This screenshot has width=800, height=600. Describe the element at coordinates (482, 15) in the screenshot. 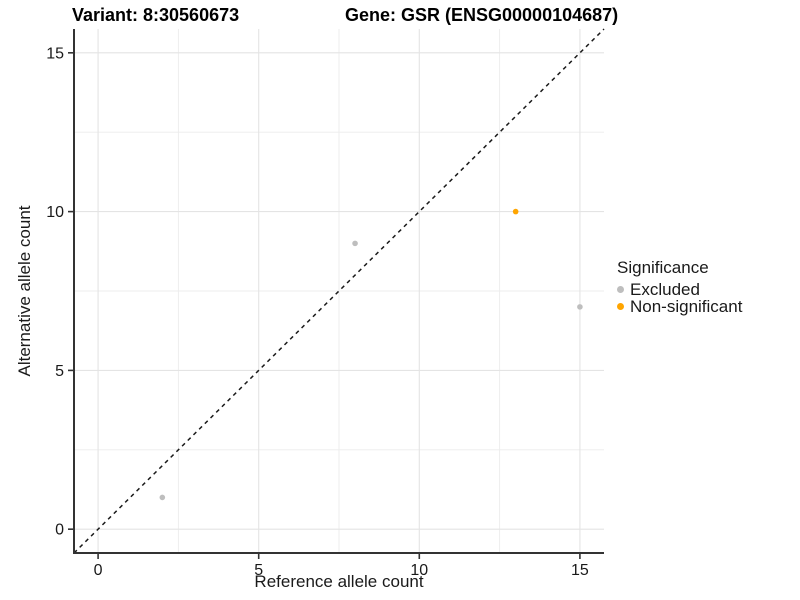

I see `plot-title-gene: Gene: GSR (ENSG00000104687)` at that location.